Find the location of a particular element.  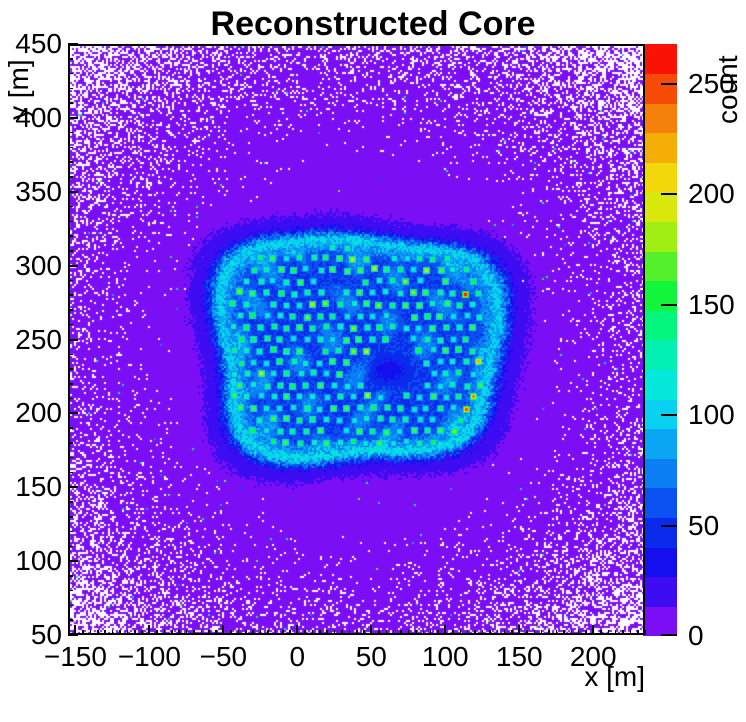

y-axis-labels: 50 100 150 200 250 300 350 400 450 is located at coordinates (32, 339).